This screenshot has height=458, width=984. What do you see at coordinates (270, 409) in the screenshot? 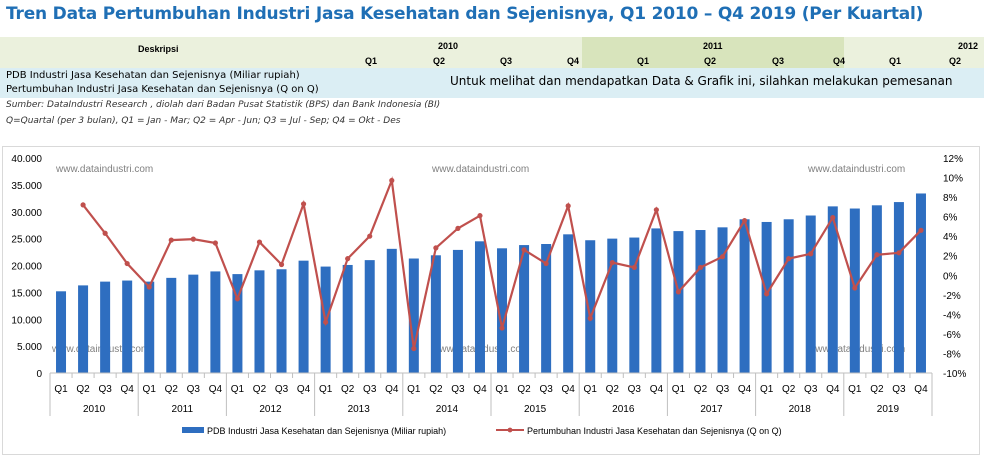
I see `x-year-label: 2012` at bounding box center [270, 409].